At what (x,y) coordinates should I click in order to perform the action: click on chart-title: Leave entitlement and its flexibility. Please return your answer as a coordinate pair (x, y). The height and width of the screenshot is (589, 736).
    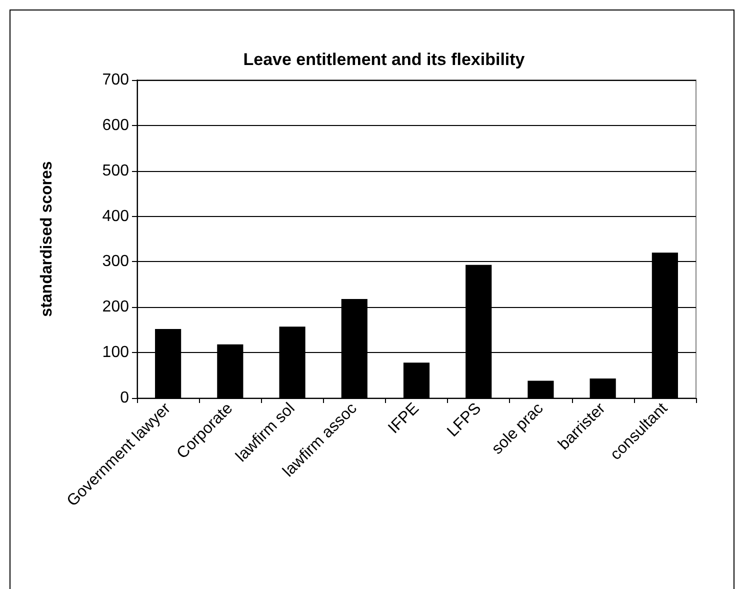
    Looking at the image, I should click on (384, 59).